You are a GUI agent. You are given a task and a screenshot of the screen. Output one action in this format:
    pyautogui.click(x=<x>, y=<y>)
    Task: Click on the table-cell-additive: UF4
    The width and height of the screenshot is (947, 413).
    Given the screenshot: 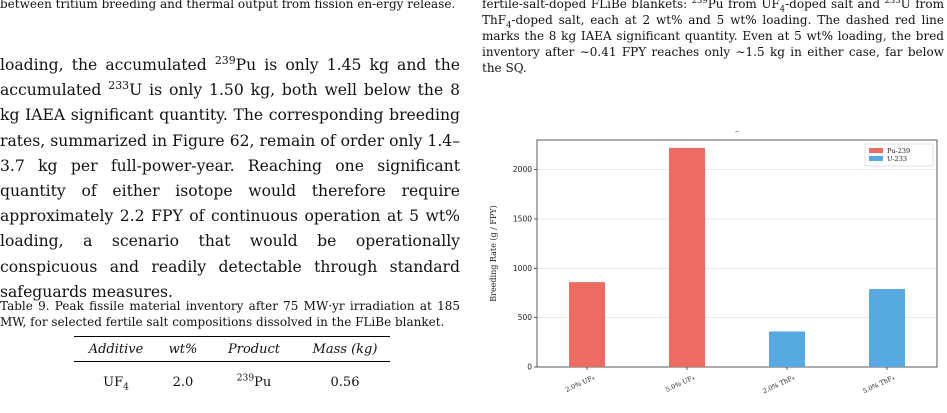 What is the action you would take?
    pyautogui.click(x=116, y=383)
    